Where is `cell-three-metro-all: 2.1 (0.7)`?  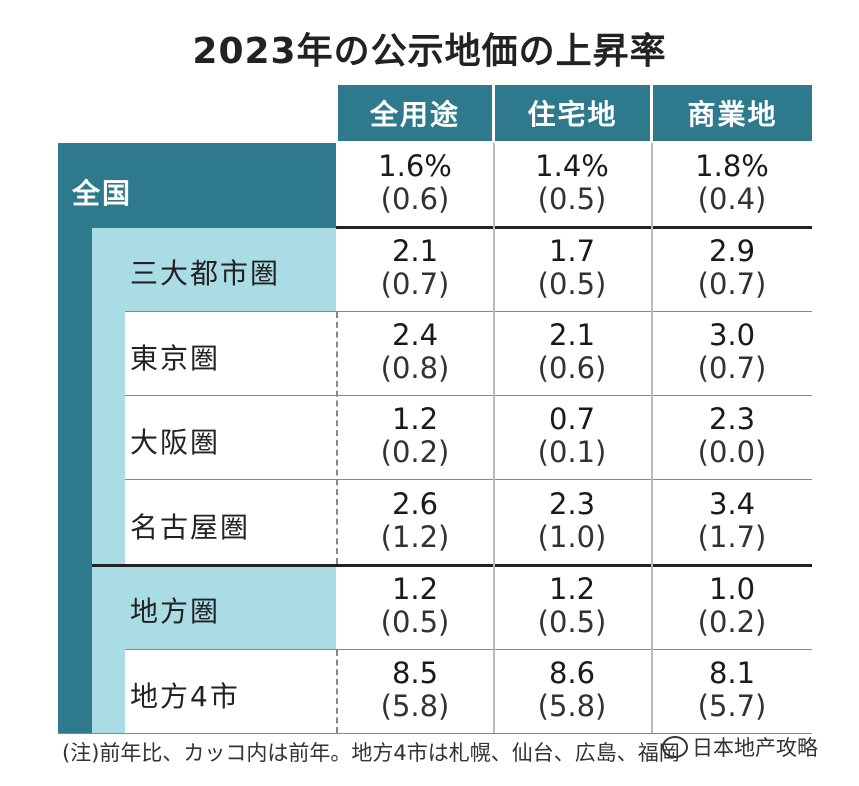
cell-three-metro-all: 2.1 (0.7) is located at coordinates (415, 267).